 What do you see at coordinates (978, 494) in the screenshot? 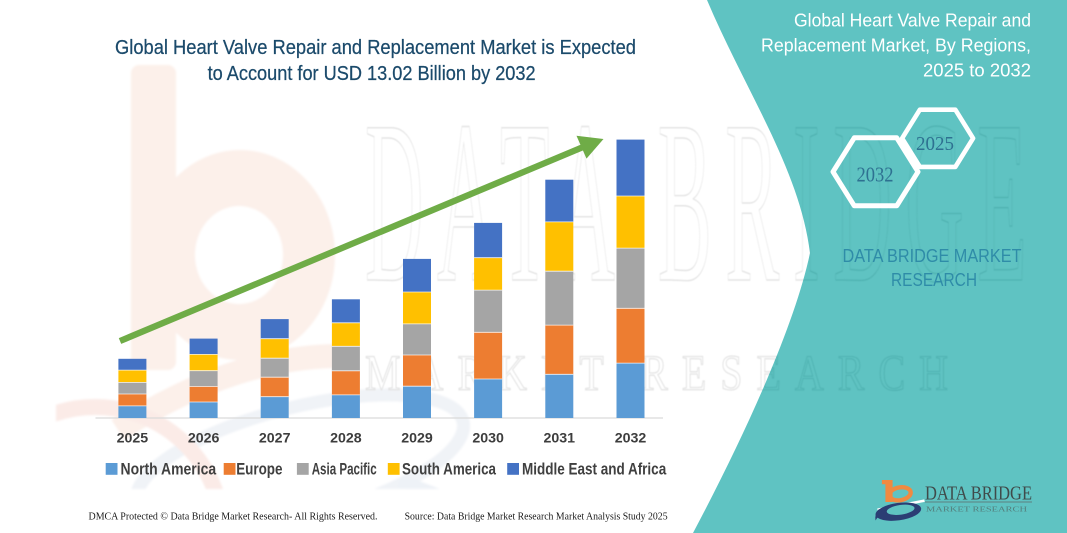
I see `svg-text: DATA BRIDGE` at bounding box center [978, 494].